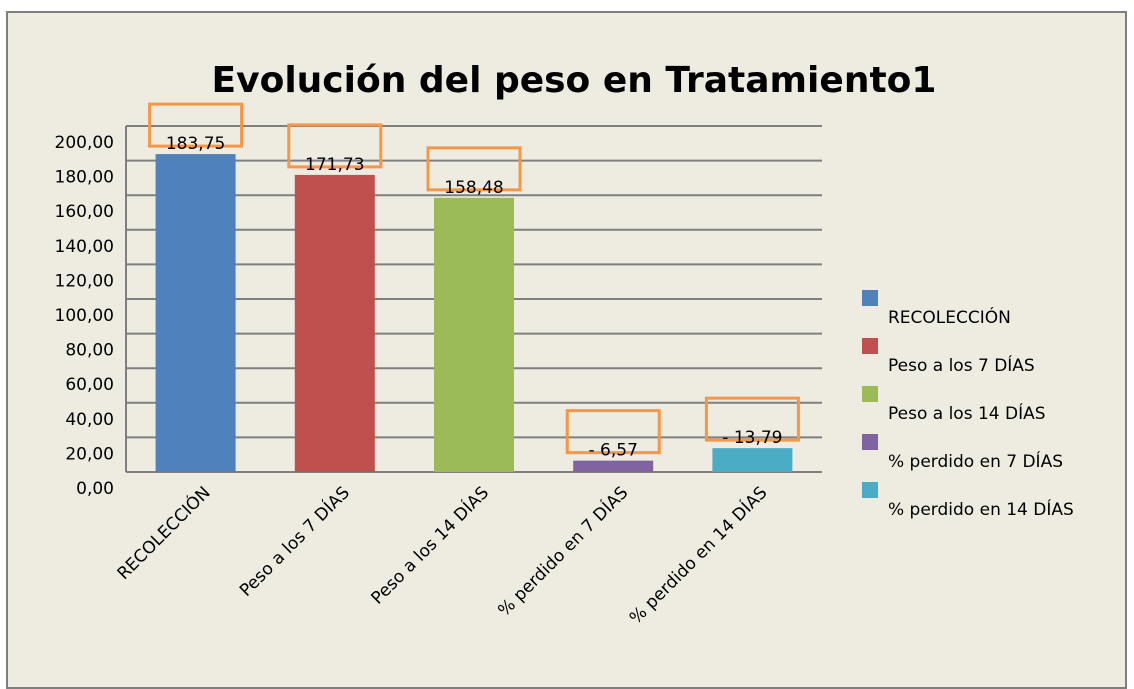 The image size is (1134, 689). What do you see at coordinates (613, 451) in the screenshot?
I see `value-label: - 6,57` at bounding box center [613, 451].